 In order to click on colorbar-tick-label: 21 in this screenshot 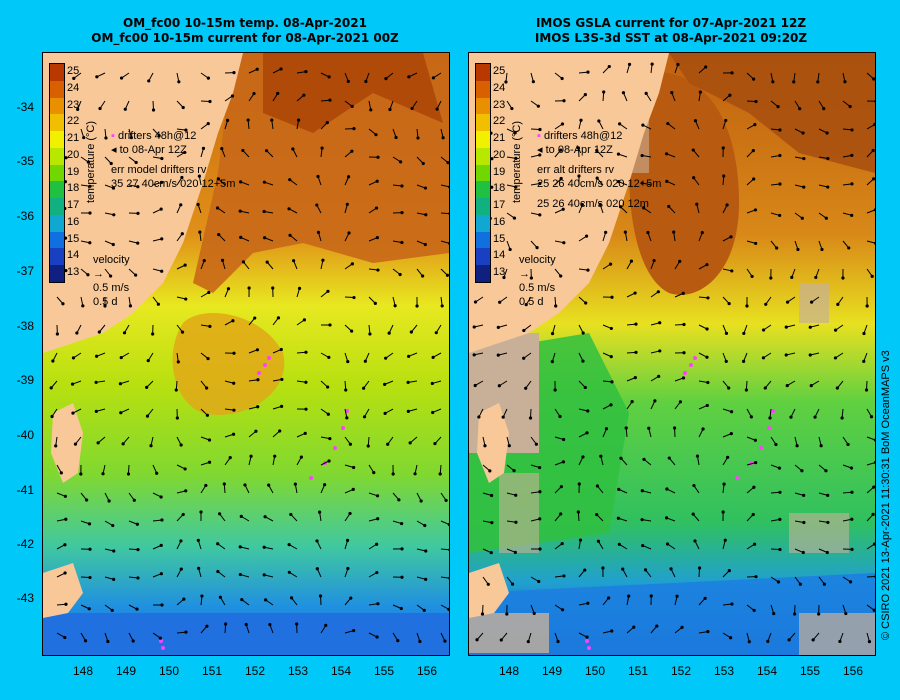, I will do `click(499, 138)`.